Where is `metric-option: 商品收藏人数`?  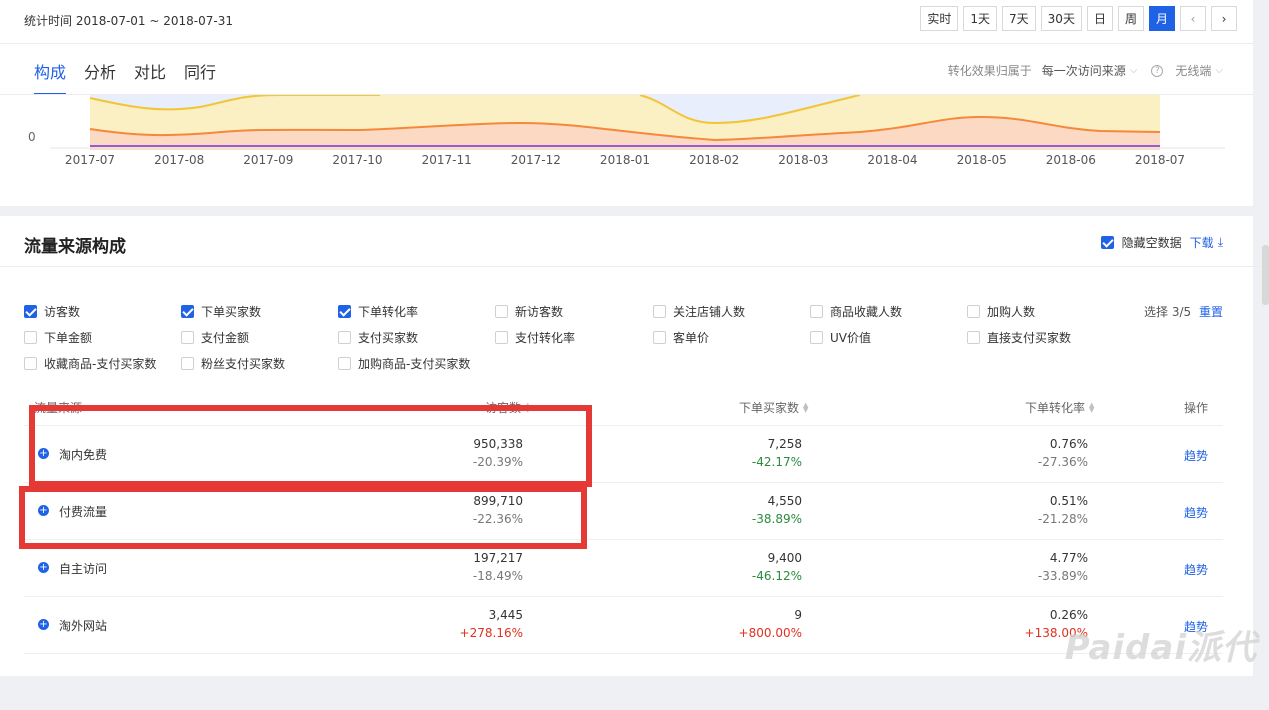
metric-option: 商品收藏人数 is located at coordinates (856, 311).